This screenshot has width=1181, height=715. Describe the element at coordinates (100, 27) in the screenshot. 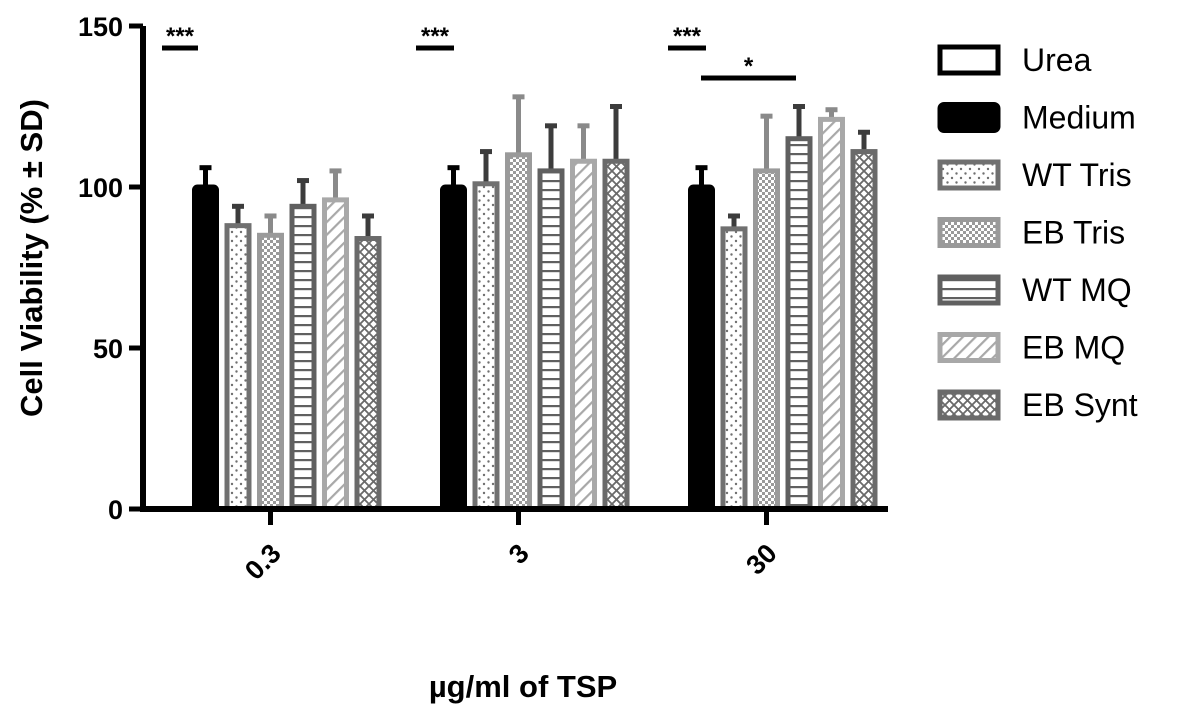

I see `y-tick-label: 150` at that location.